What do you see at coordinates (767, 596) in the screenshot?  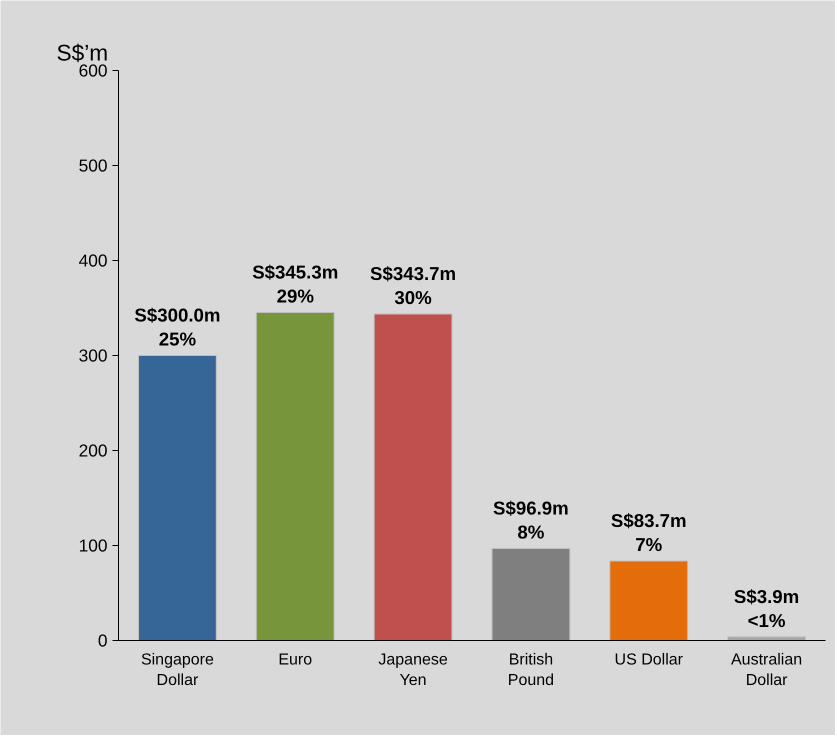 I see `data-label: S$3.9m` at bounding box center [767, 596].